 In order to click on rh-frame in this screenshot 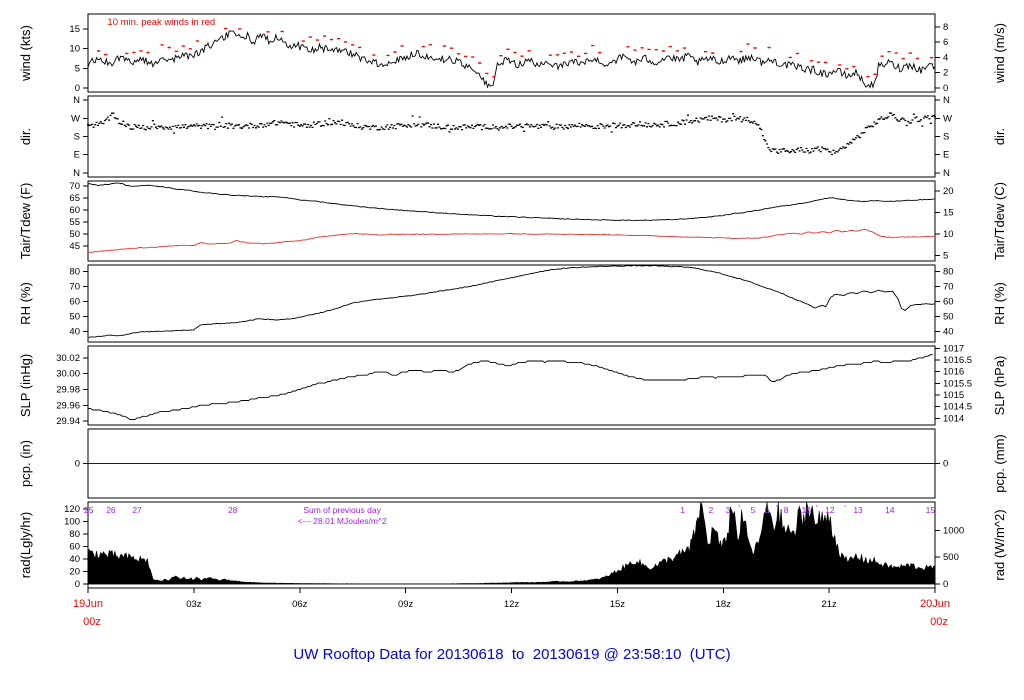, I will do `click(511, 303)`.